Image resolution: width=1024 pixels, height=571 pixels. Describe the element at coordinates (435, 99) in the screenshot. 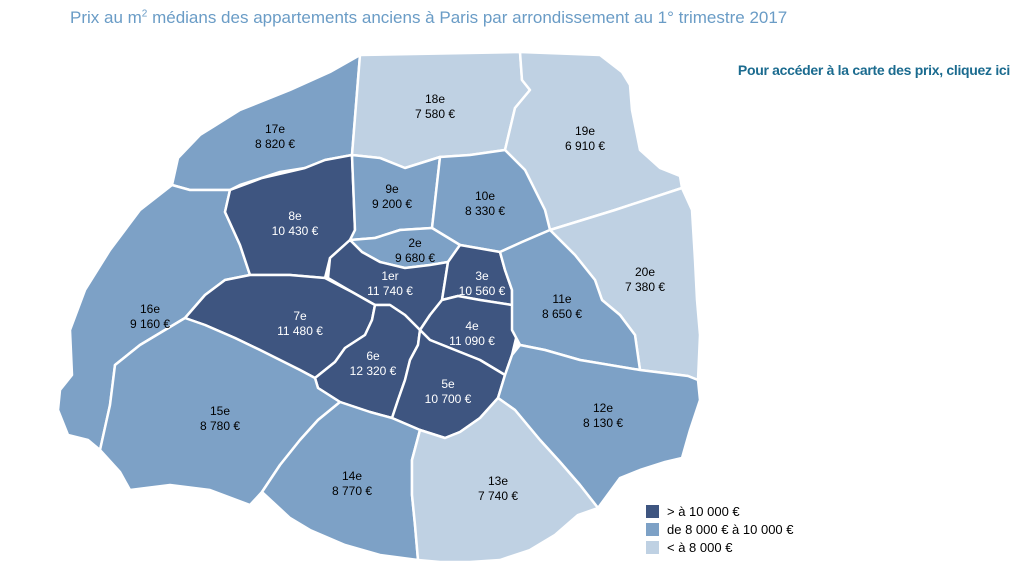

I see `district-name-18: 18e` at that location.